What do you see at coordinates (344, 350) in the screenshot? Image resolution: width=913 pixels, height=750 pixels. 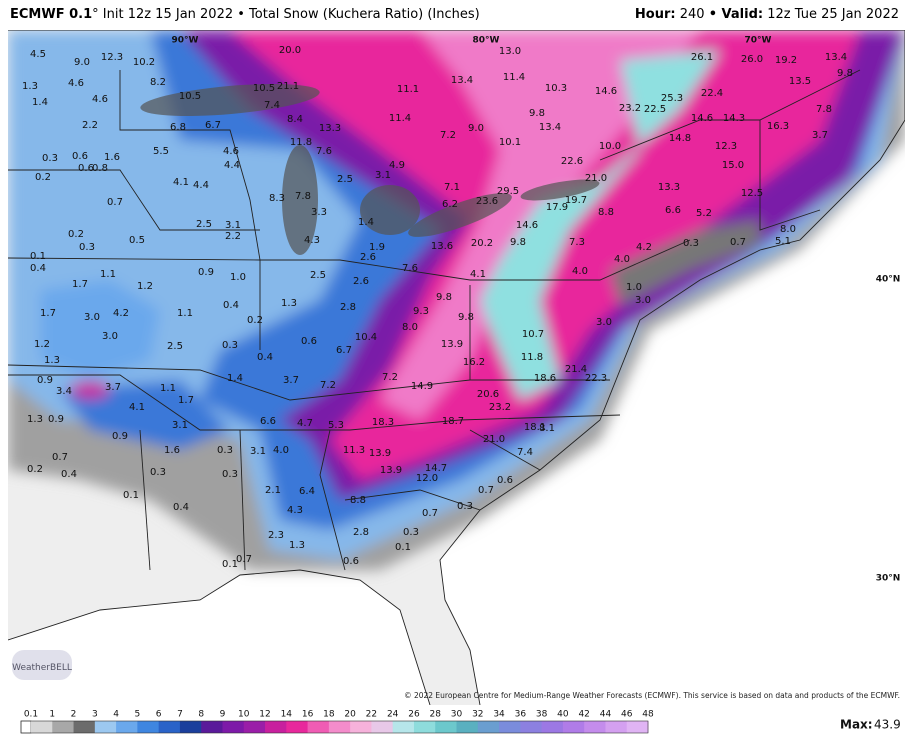 I see `snow-label: 6.7` at bounding box center [344, 350].